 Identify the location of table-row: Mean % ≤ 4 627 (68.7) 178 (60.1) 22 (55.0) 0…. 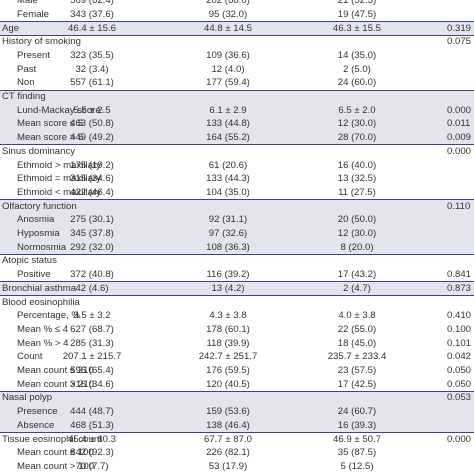
(237, 330).